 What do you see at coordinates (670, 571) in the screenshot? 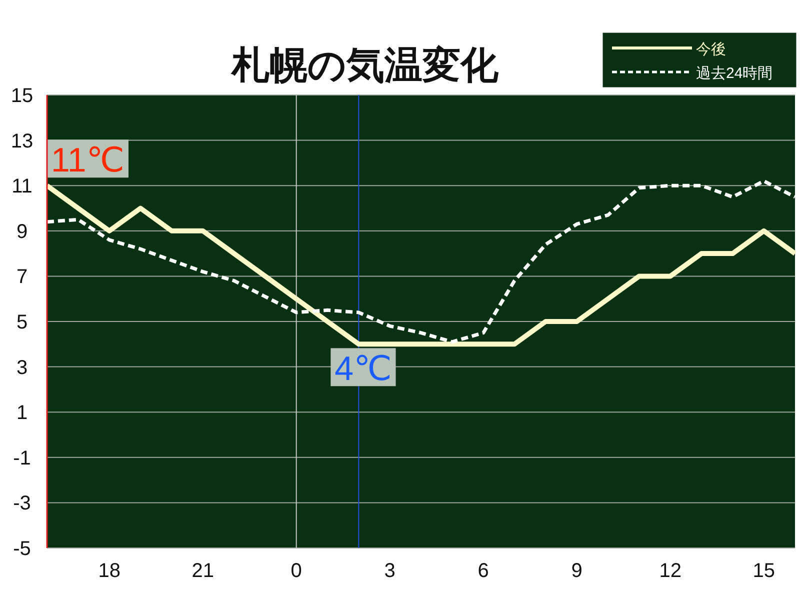
I see `x-tick-label: 12` at bounding box center [670, 571].